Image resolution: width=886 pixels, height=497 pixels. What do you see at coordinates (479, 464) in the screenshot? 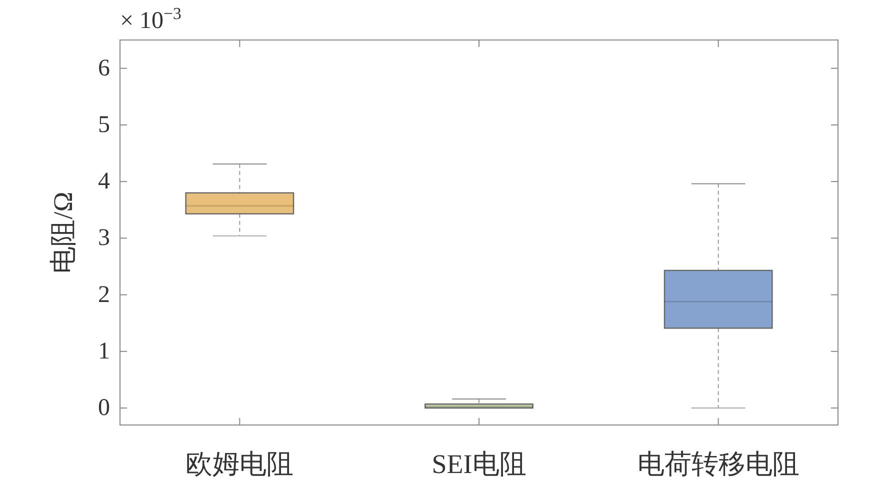
I see `x-tick-label: SEI电阻` at bounding box center [479, 464].